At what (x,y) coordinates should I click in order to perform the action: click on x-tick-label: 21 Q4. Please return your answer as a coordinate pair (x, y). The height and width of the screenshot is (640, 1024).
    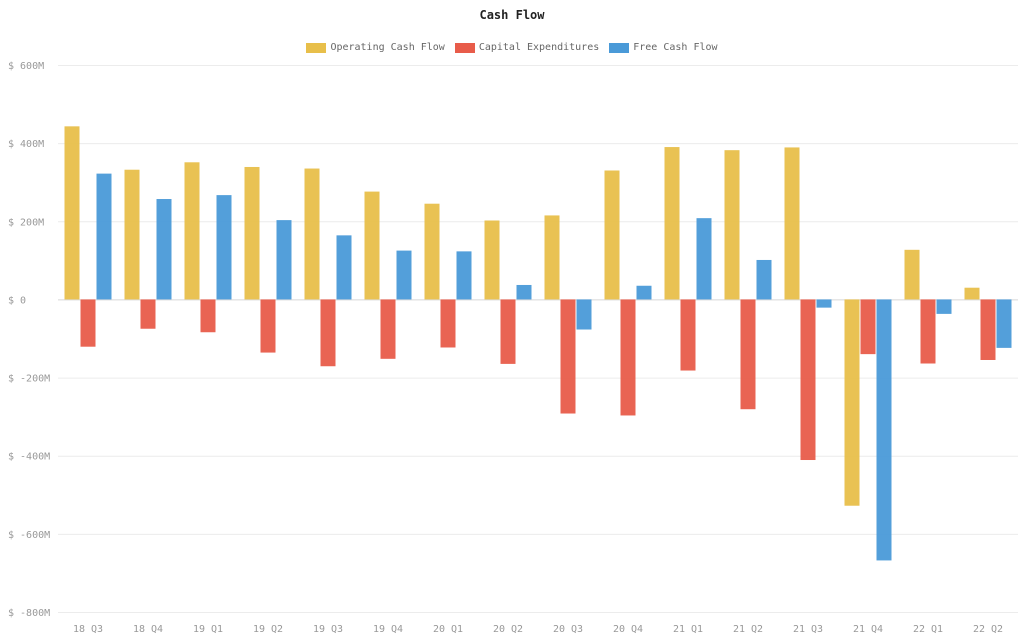
    Looking at the image, I should click on (868, 629).